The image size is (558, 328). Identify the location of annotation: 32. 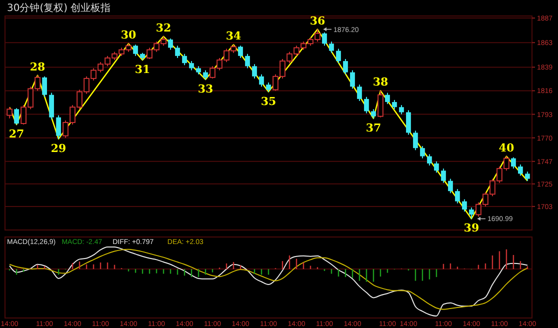
(164, 27).